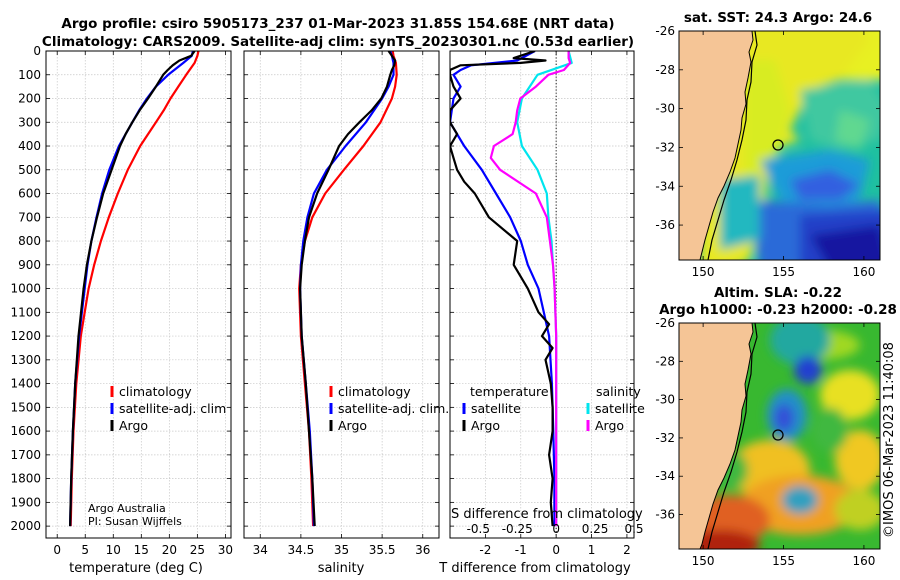  I want to click on tick-label-depth: 1200, so click(25, 336).